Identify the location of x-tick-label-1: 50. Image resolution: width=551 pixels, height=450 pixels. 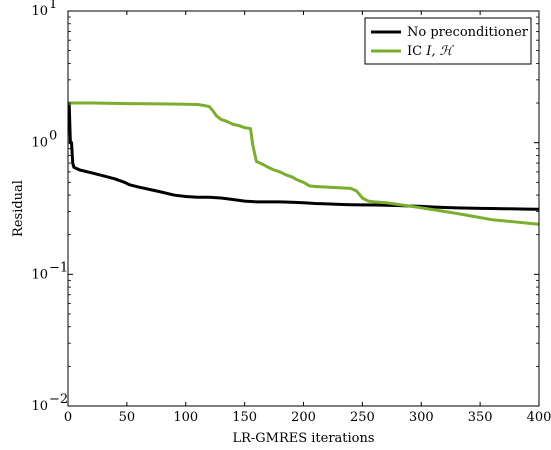
(127, 417).